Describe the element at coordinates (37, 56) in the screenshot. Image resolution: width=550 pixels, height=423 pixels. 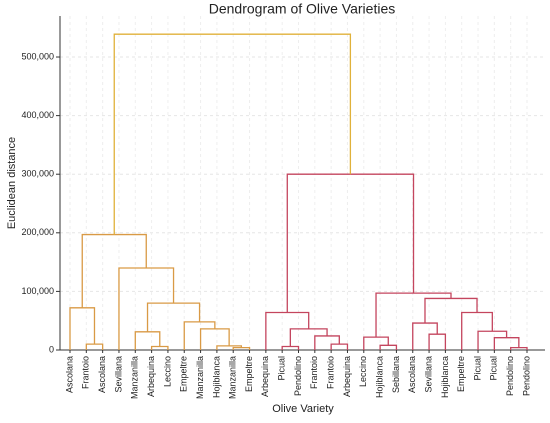
I see `y-tick-label: 500,000` at that location.